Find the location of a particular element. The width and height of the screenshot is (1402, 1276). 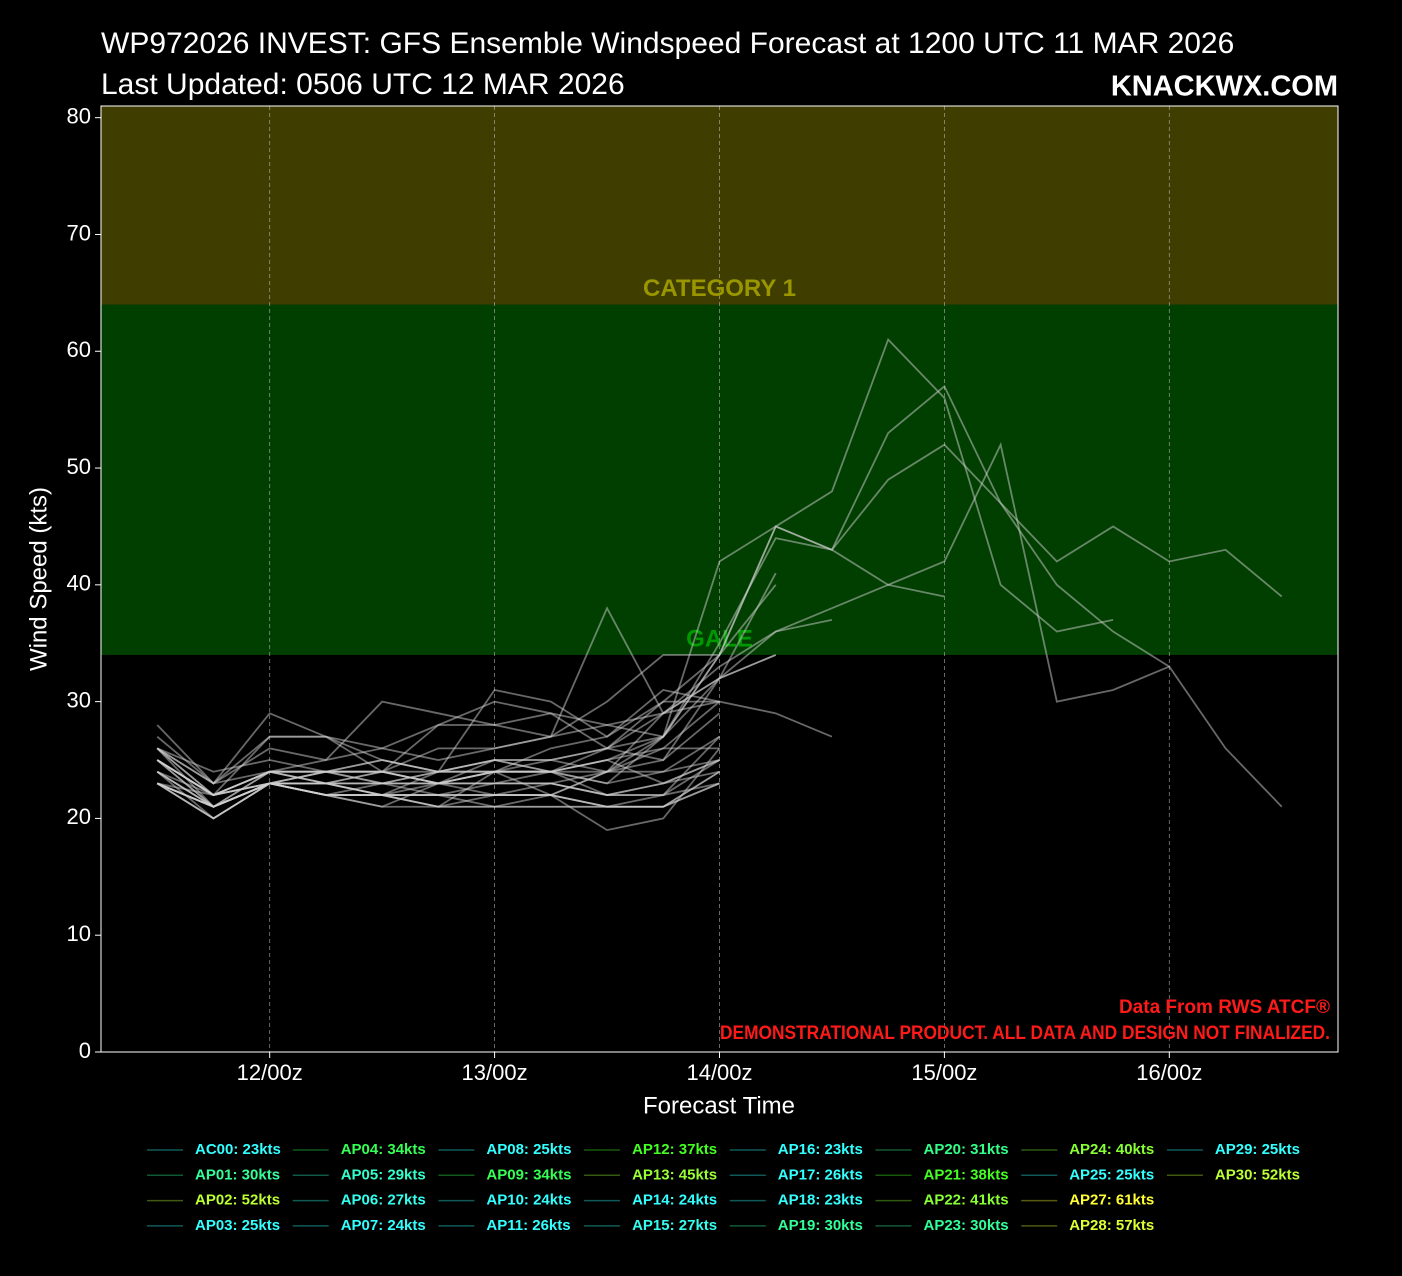

legend-item: AP18: 23kts is located at coordinates (796, 1200).